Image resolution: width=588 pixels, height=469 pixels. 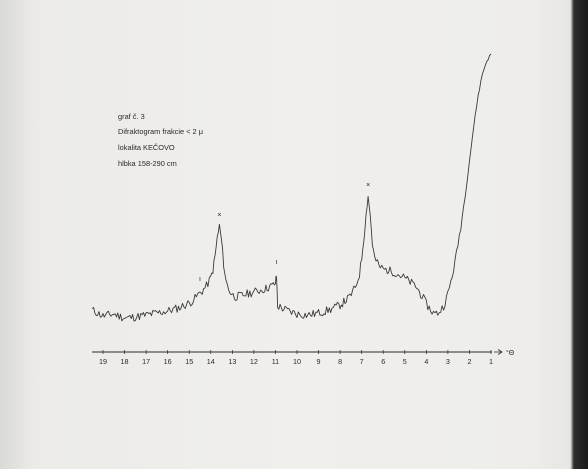 What do you see at coordinates (498, 352) in the screenshot?
I see `axis-arrow` at bounding box center [498, 352].